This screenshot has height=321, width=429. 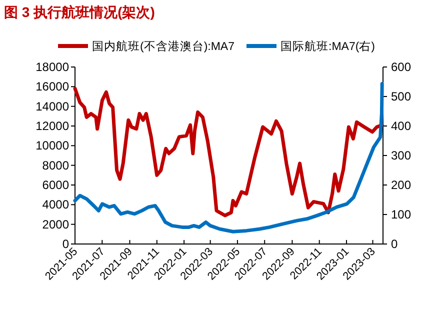 I want to click on y2-tick-label: 300, so click(x=401, y=155).